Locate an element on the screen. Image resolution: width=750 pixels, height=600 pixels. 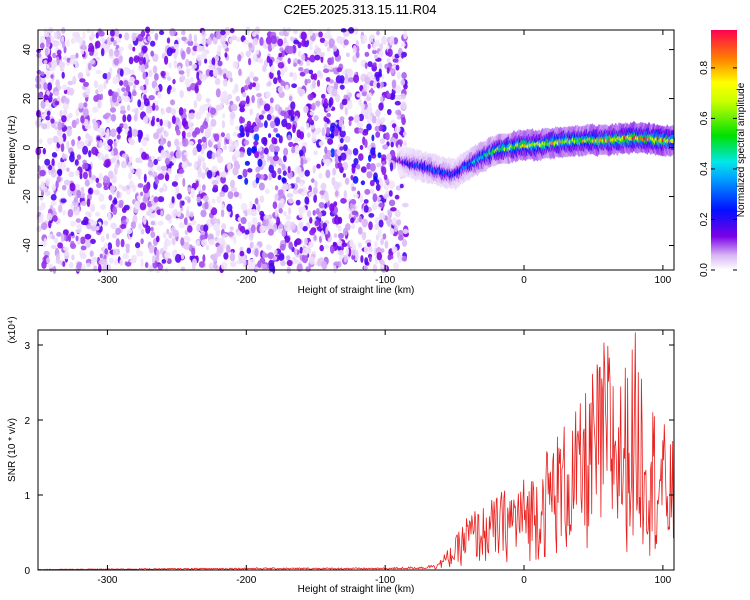
snr-y-label: SNR (10 * v/v) is located at coordinates (12, 450).